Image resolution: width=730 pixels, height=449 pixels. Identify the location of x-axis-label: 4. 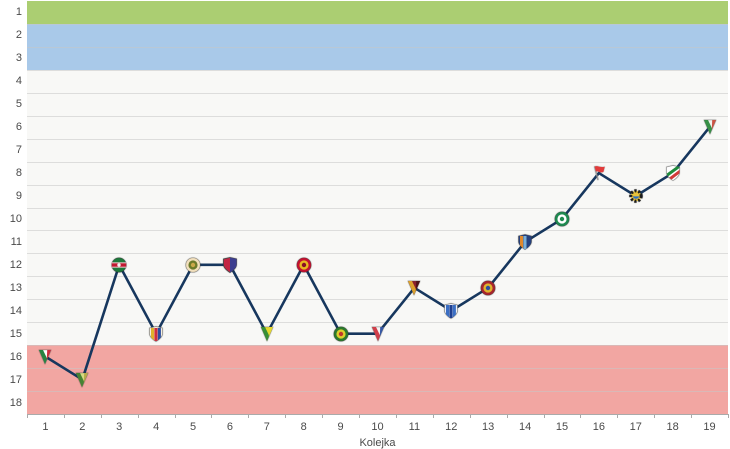
(156, 427).